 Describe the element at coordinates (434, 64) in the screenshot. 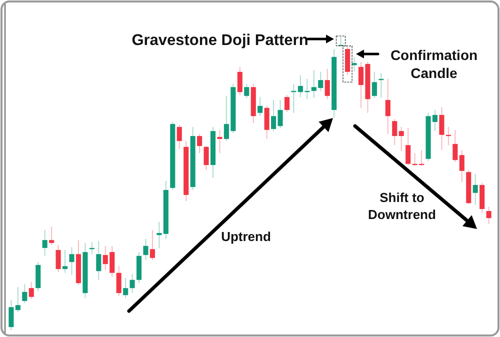

I see `annotation: Confirmation Candle` at that location.